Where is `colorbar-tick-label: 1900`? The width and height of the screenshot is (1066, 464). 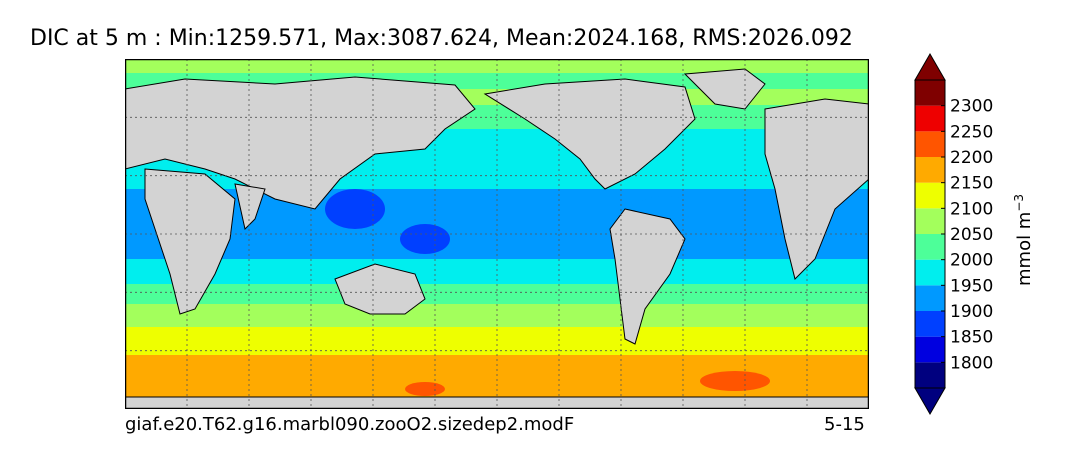
colorbar-tick-label: 1900 is located at coordinates (971, 312).